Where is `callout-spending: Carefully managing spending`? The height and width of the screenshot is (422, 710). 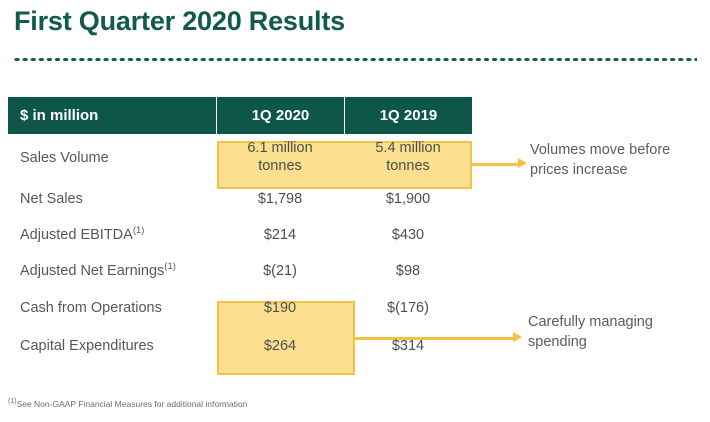 callout-spending: Carefully managing spending is located at coordinates (590, 332).